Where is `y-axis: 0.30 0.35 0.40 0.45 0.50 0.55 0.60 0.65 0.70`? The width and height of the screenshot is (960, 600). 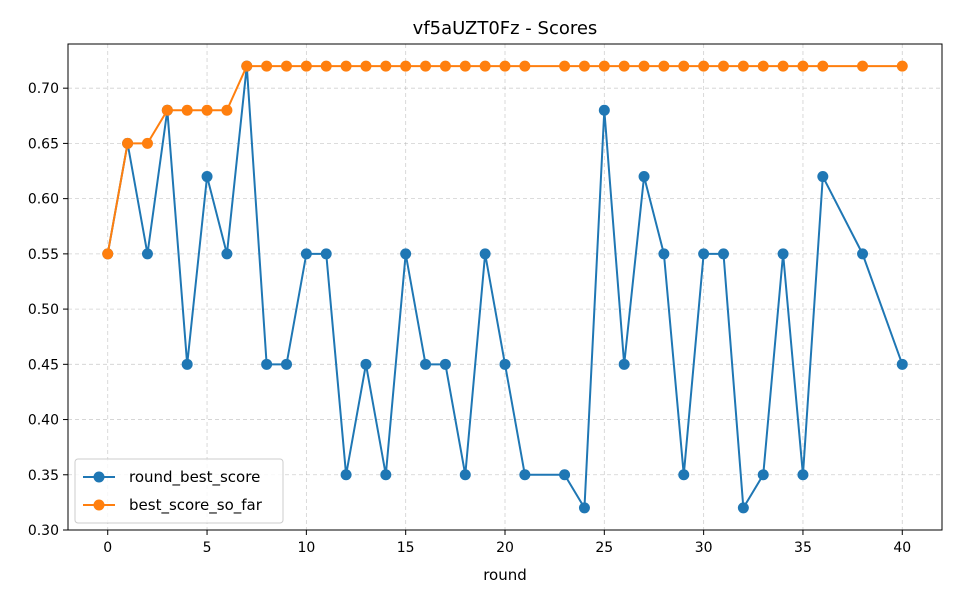 y-axis: 0.30 0.35 0.40 0.45 0.50 0.55 0.60 0.65 0.70 is located at coordinates (48, 310).